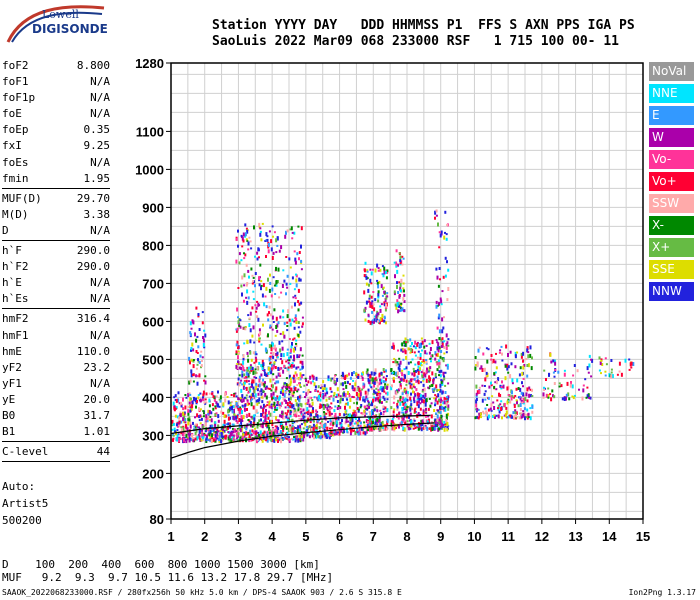  What do you see at coordinates (15, 335) in the screenshot?
I see `param-name: hmF1` at bounding box center [15, 335].